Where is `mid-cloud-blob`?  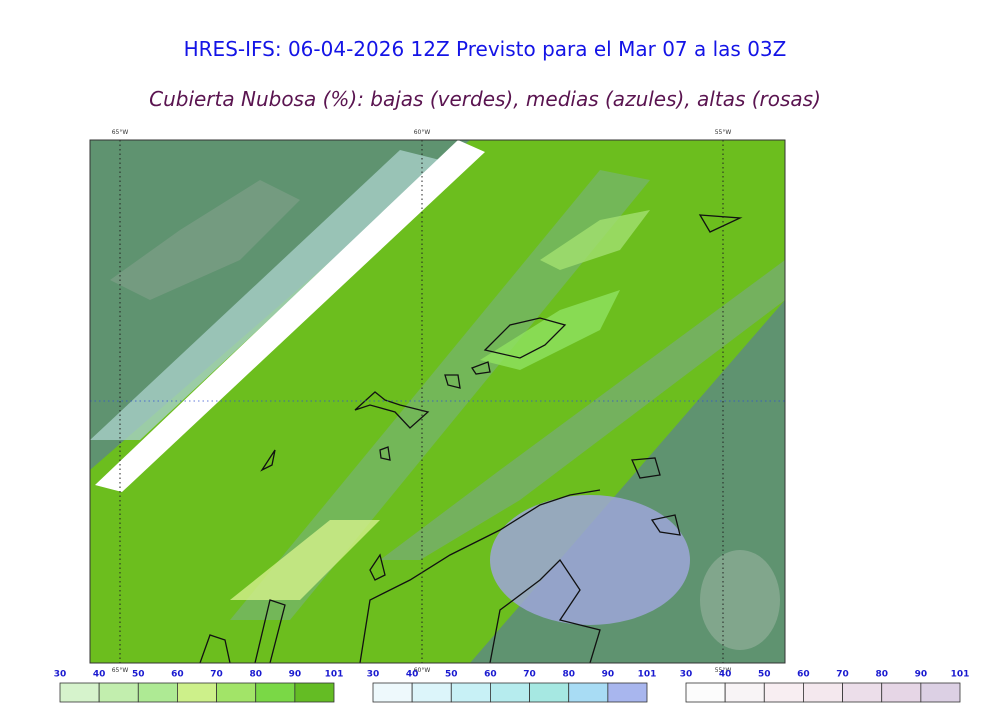
mid-cloud-blob is located at coordinates (590, 560).